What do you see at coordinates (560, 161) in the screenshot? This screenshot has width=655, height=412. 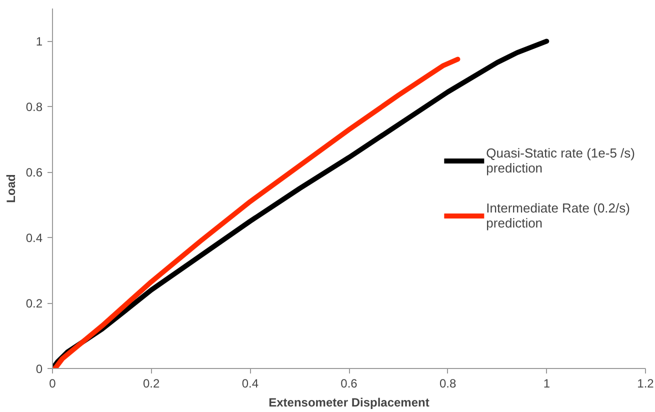 I see `legend-label: Quasi-Static rate (1e-5 /s) prediction` at bounding box center [560, 161].